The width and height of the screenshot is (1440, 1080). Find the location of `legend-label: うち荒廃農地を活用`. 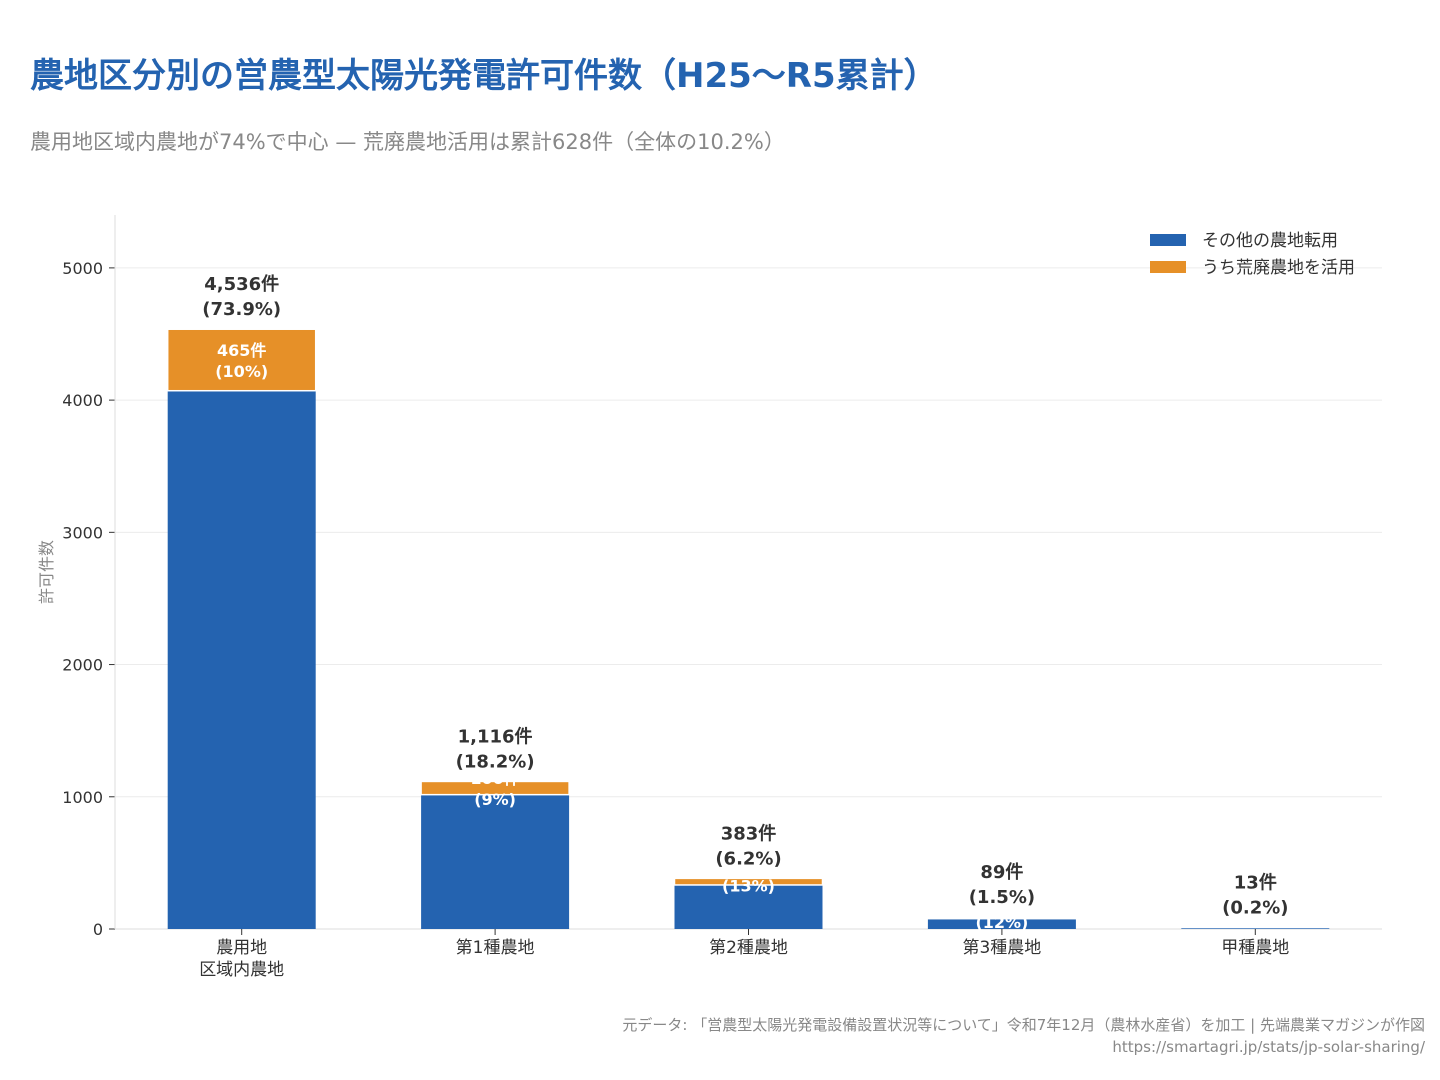

legend-label: うち荒廃農地を活用 is located at coordinates (1278, 268).